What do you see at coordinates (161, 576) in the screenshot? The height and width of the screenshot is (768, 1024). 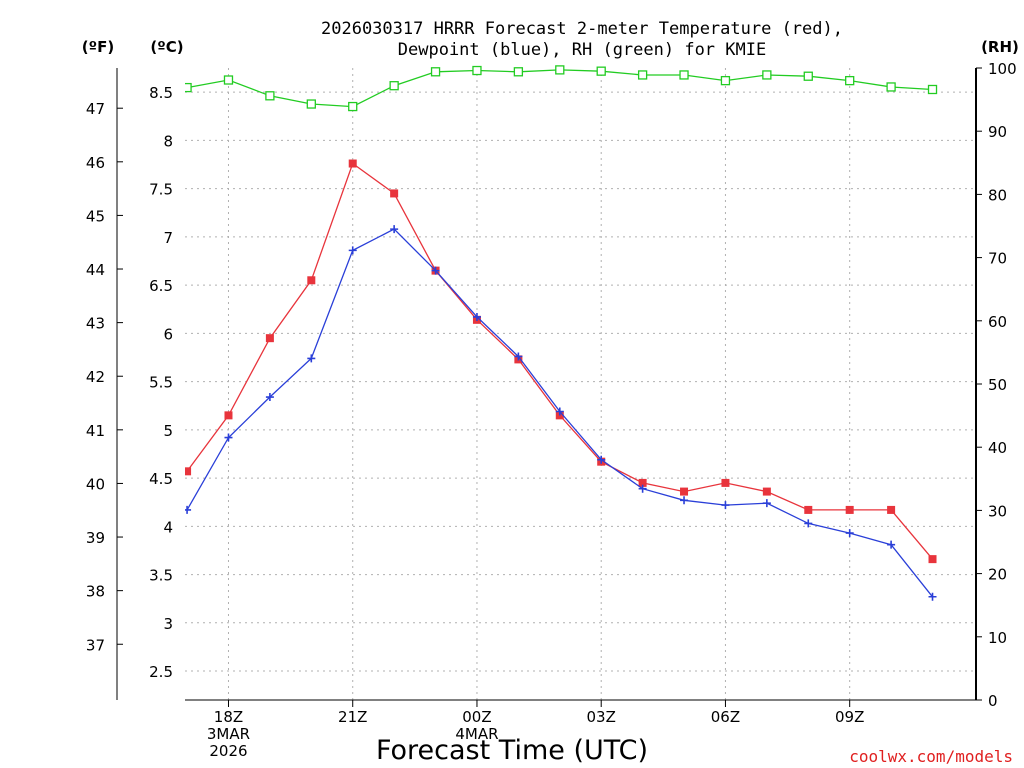 I see `celsius-tick-label: 3.5` at bounding box center [161, 576].